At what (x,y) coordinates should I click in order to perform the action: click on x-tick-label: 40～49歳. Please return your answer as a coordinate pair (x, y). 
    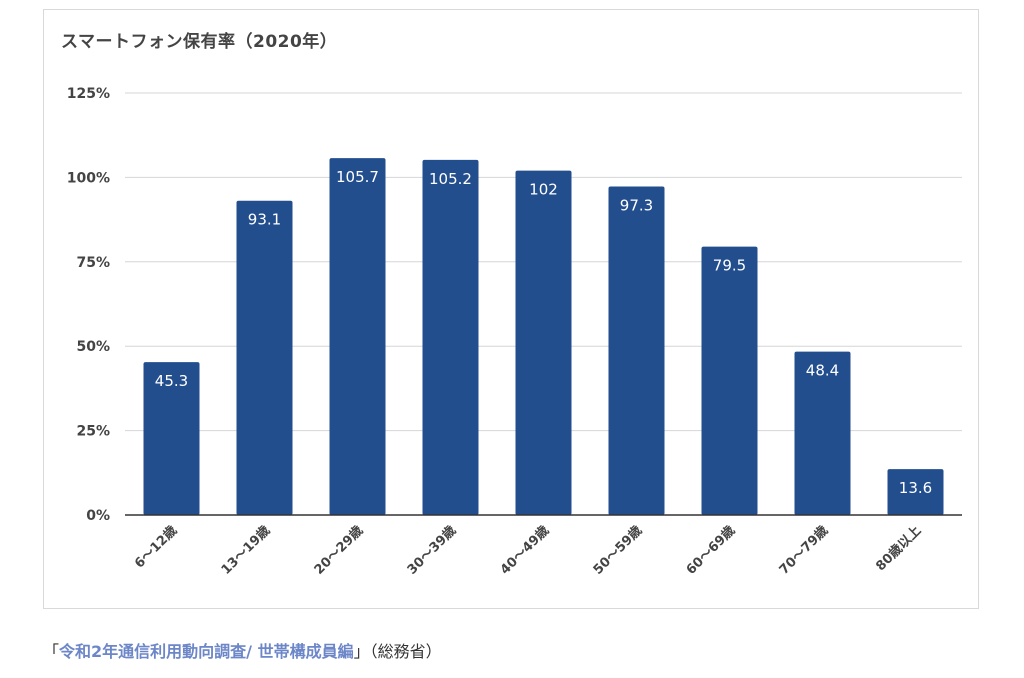
    Looking at the image, I should click on (524, 550).